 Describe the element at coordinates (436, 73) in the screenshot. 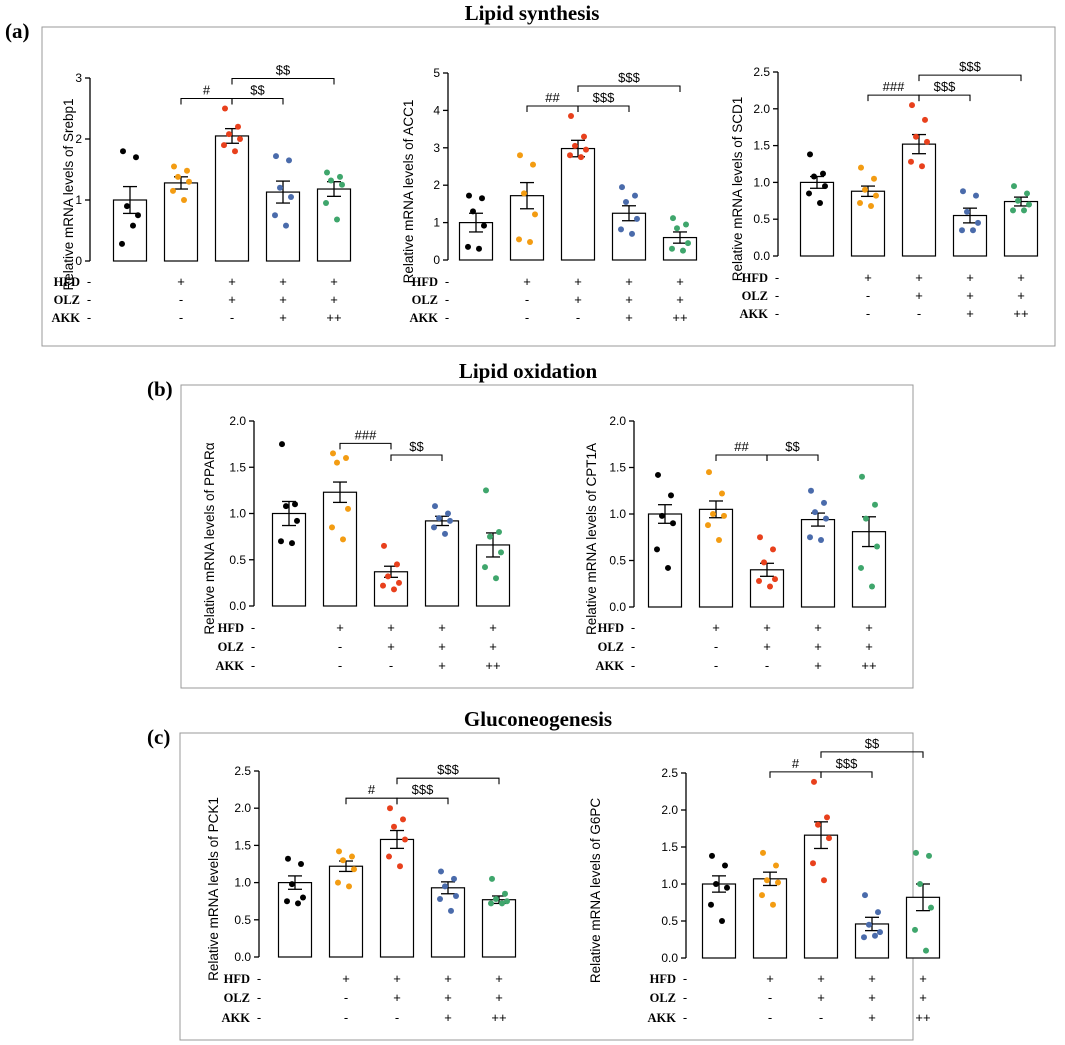

I see `y-tick-label: 5` at that location.